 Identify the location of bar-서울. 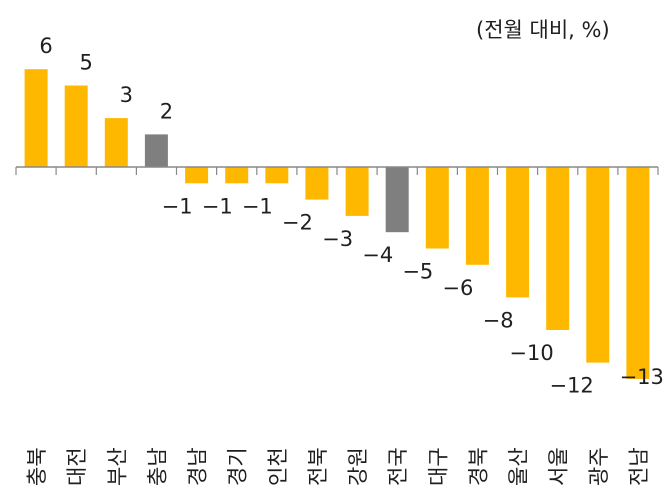
(558, 248).